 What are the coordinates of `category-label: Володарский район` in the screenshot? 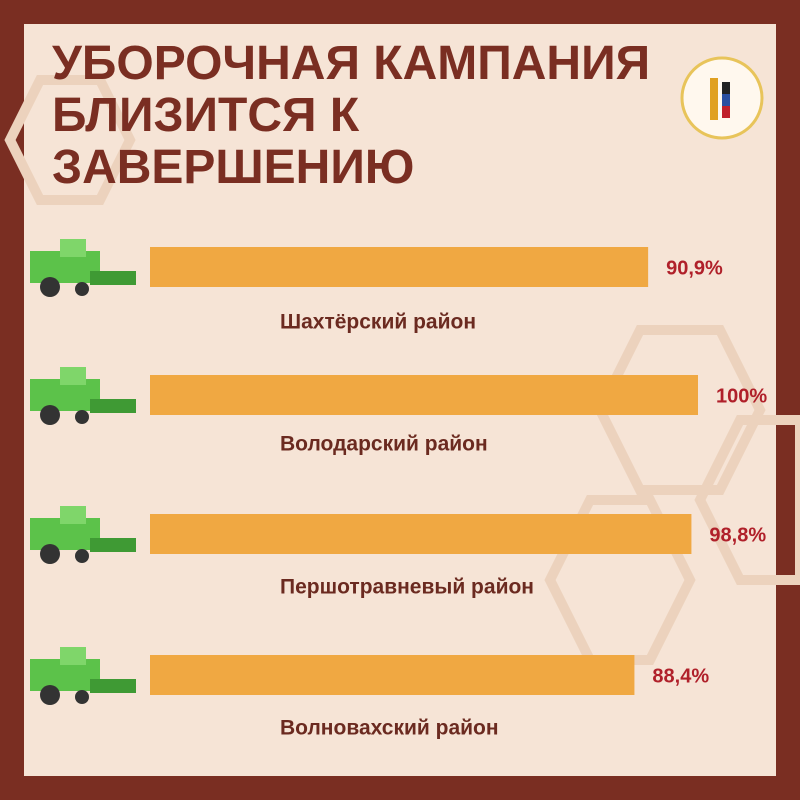 It's located at (384, 444).